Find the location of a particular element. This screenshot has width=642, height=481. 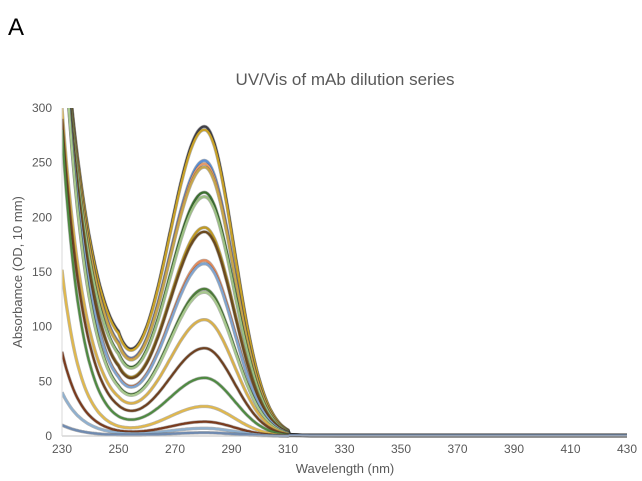

x-tick-label: 390 is located at coordinates (514, 449).